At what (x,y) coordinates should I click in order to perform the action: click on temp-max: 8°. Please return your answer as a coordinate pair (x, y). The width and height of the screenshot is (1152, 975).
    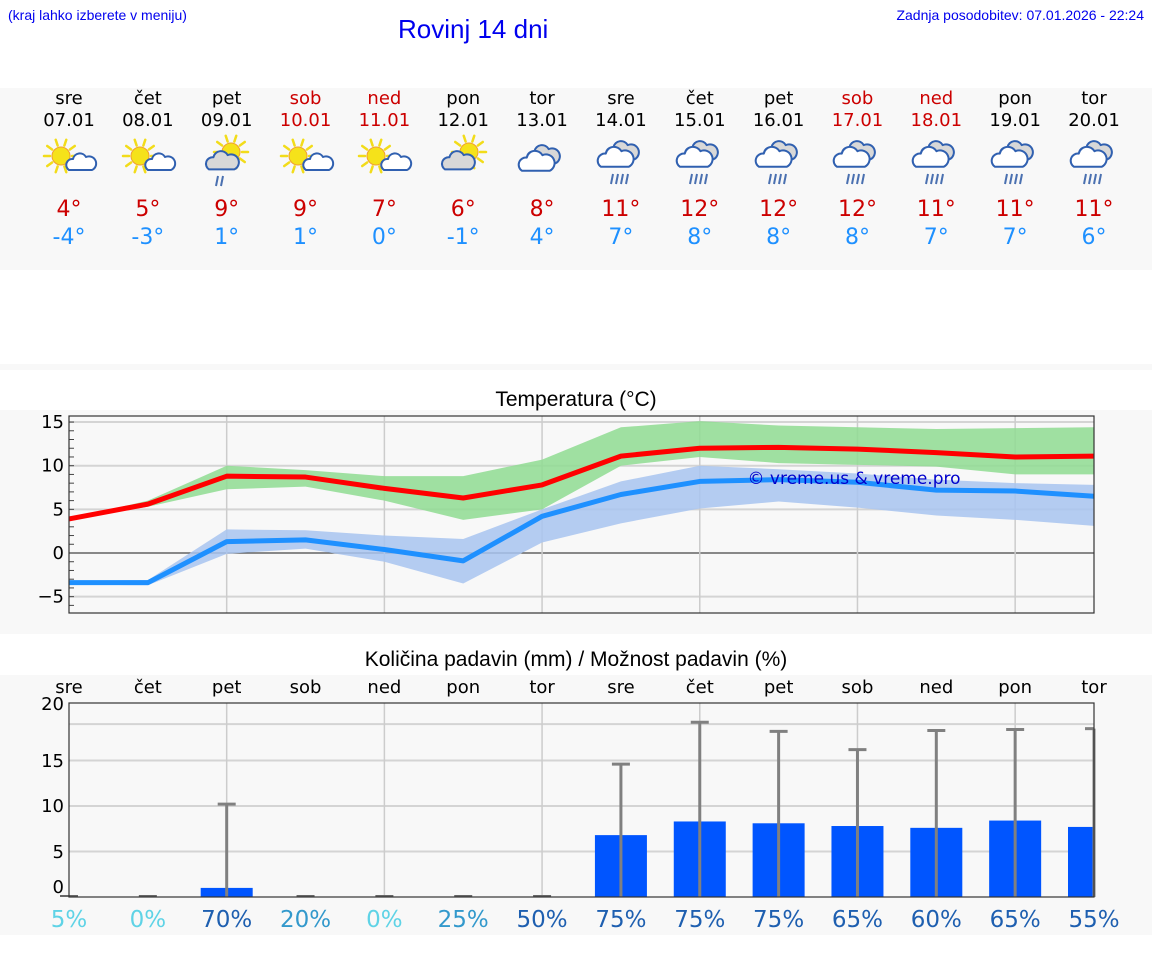
    Looking at the image, I should click on (542, 209).